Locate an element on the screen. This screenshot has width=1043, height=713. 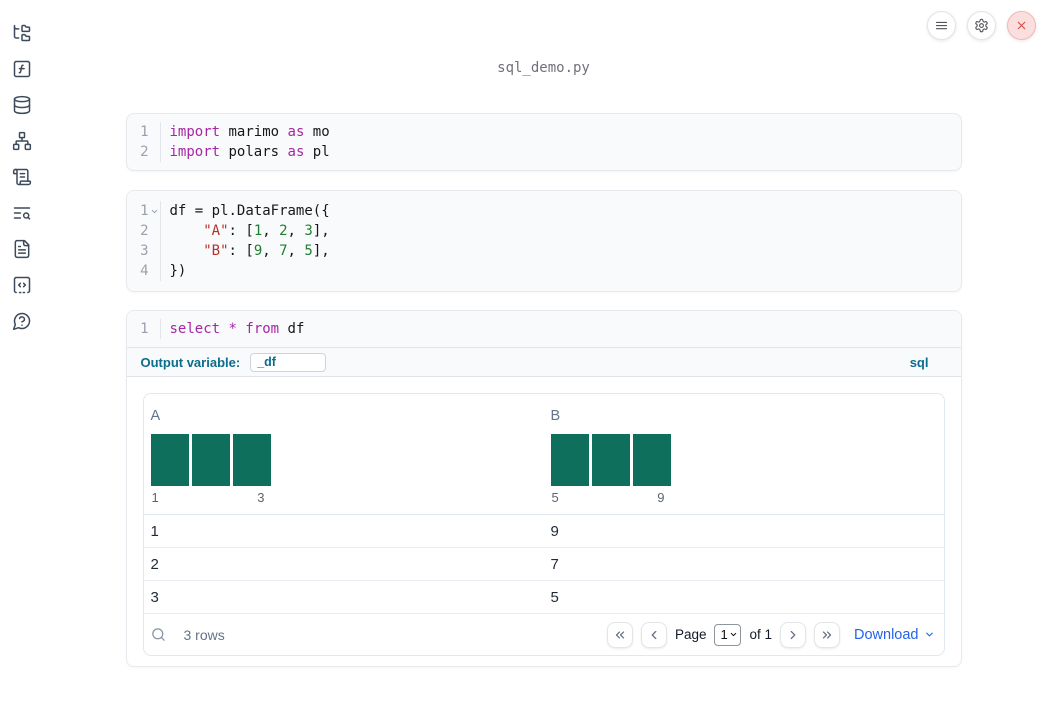
panel-file-explorer-button is located at coordinates (22, 33).